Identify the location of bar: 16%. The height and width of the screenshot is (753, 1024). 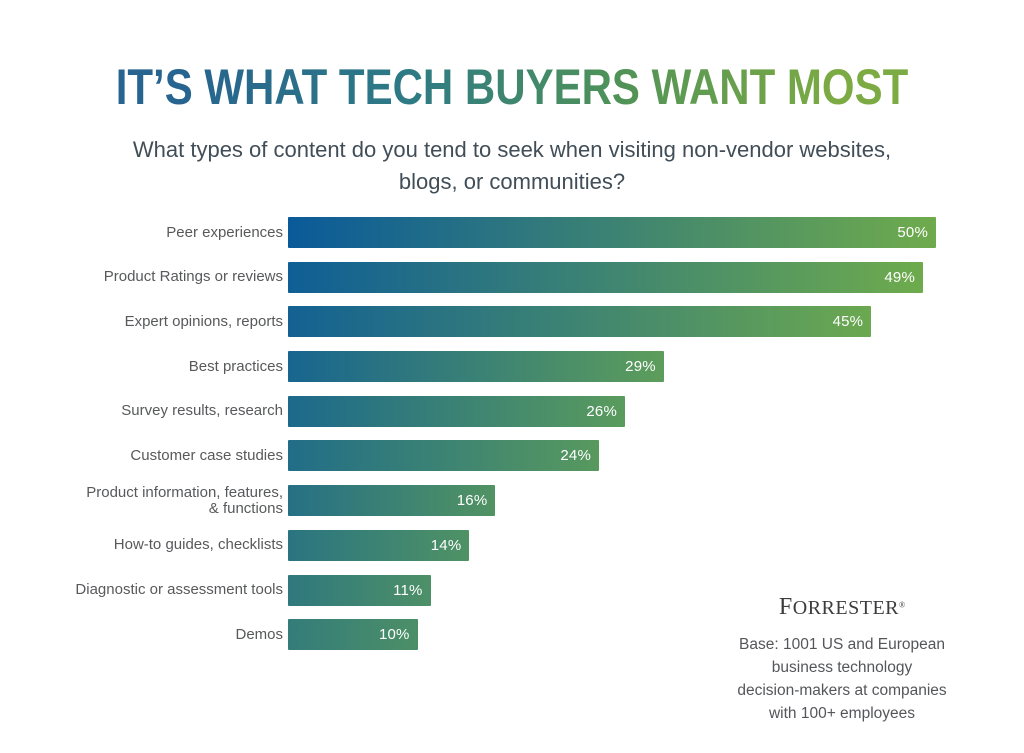
(392, 501).